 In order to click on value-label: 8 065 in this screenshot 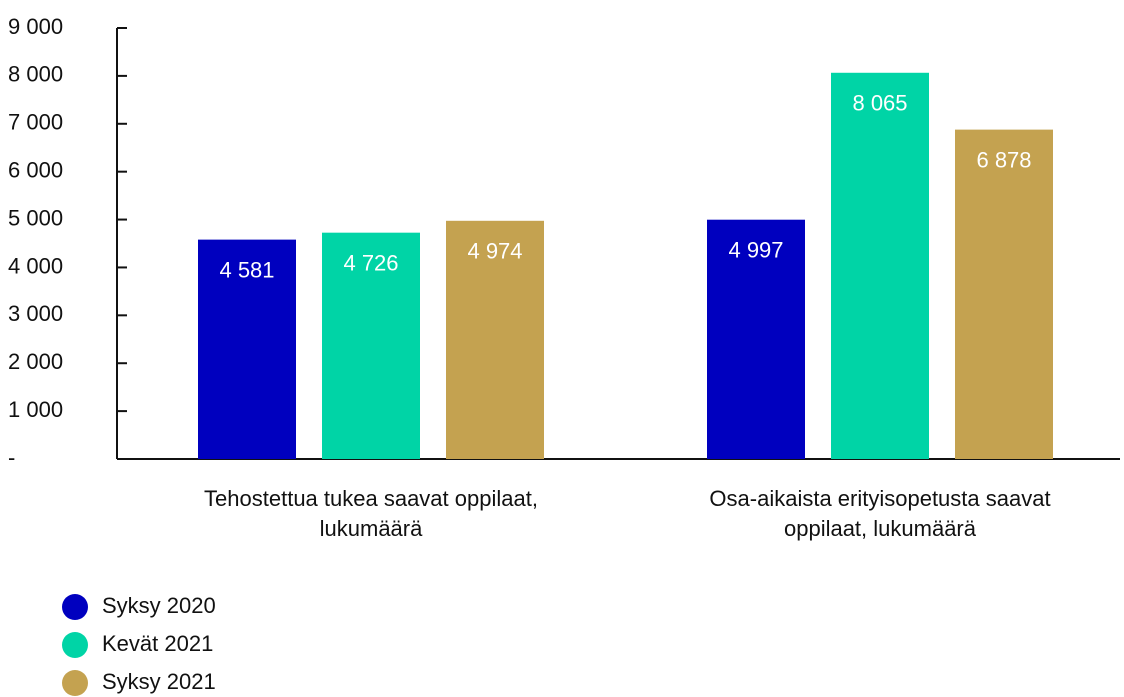, I will do `click(879, 103)`.